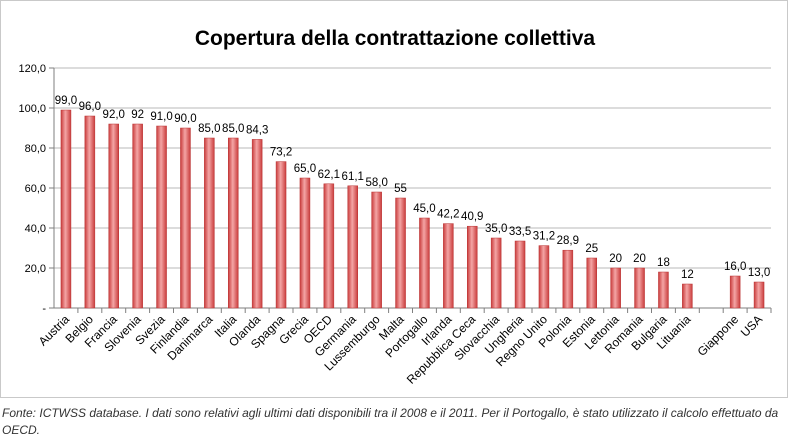 This screenshot has height=448, width=788. Describe the element at coordinates (448, 266) in the screenshot. I see `bar-irlanda` at that location.